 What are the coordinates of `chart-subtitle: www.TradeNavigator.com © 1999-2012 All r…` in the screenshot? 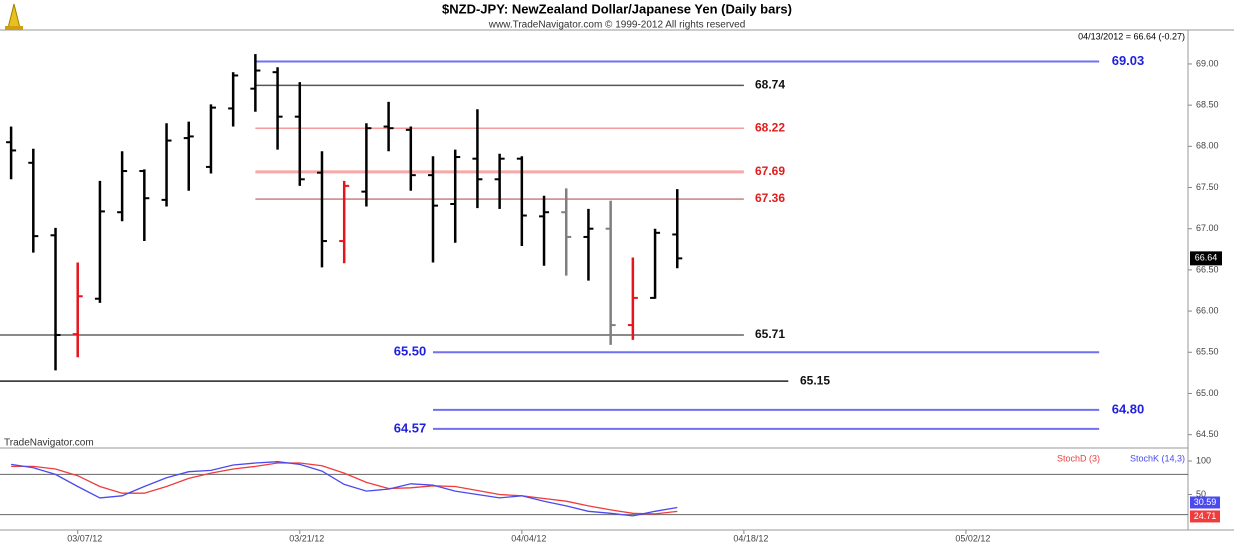 It's located at (617, 25).